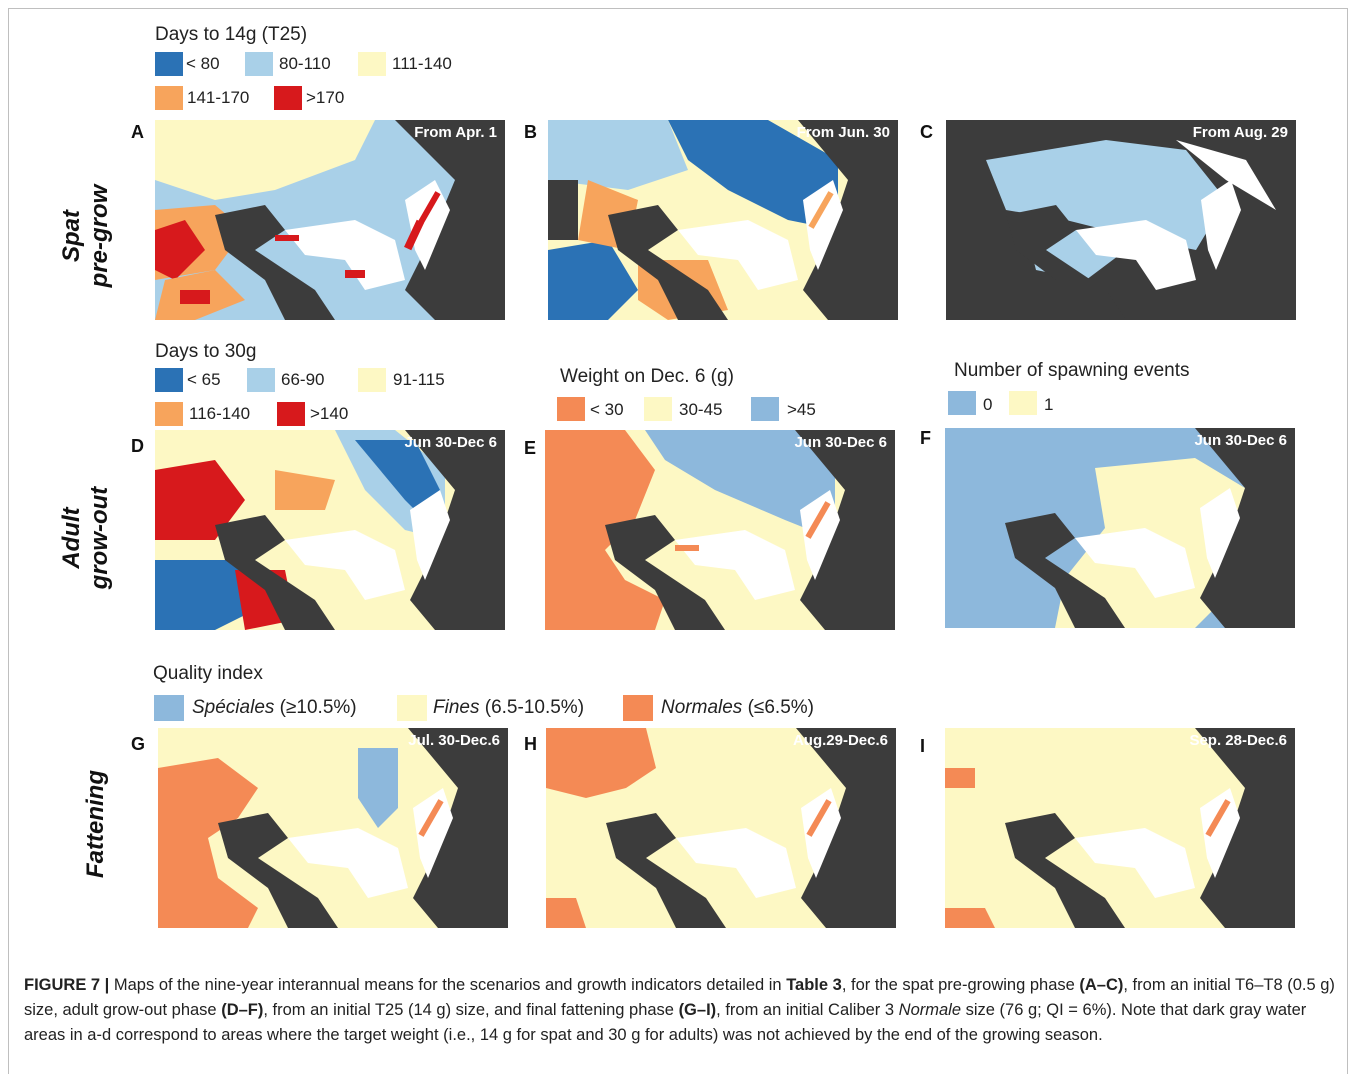 The width and height of the screenshot is (1357, 1074). What do you see at coordinates (206, 351) in the screenshot?
I see `legend-days30-title: Days to 30g` at bounding box center [206, 351].